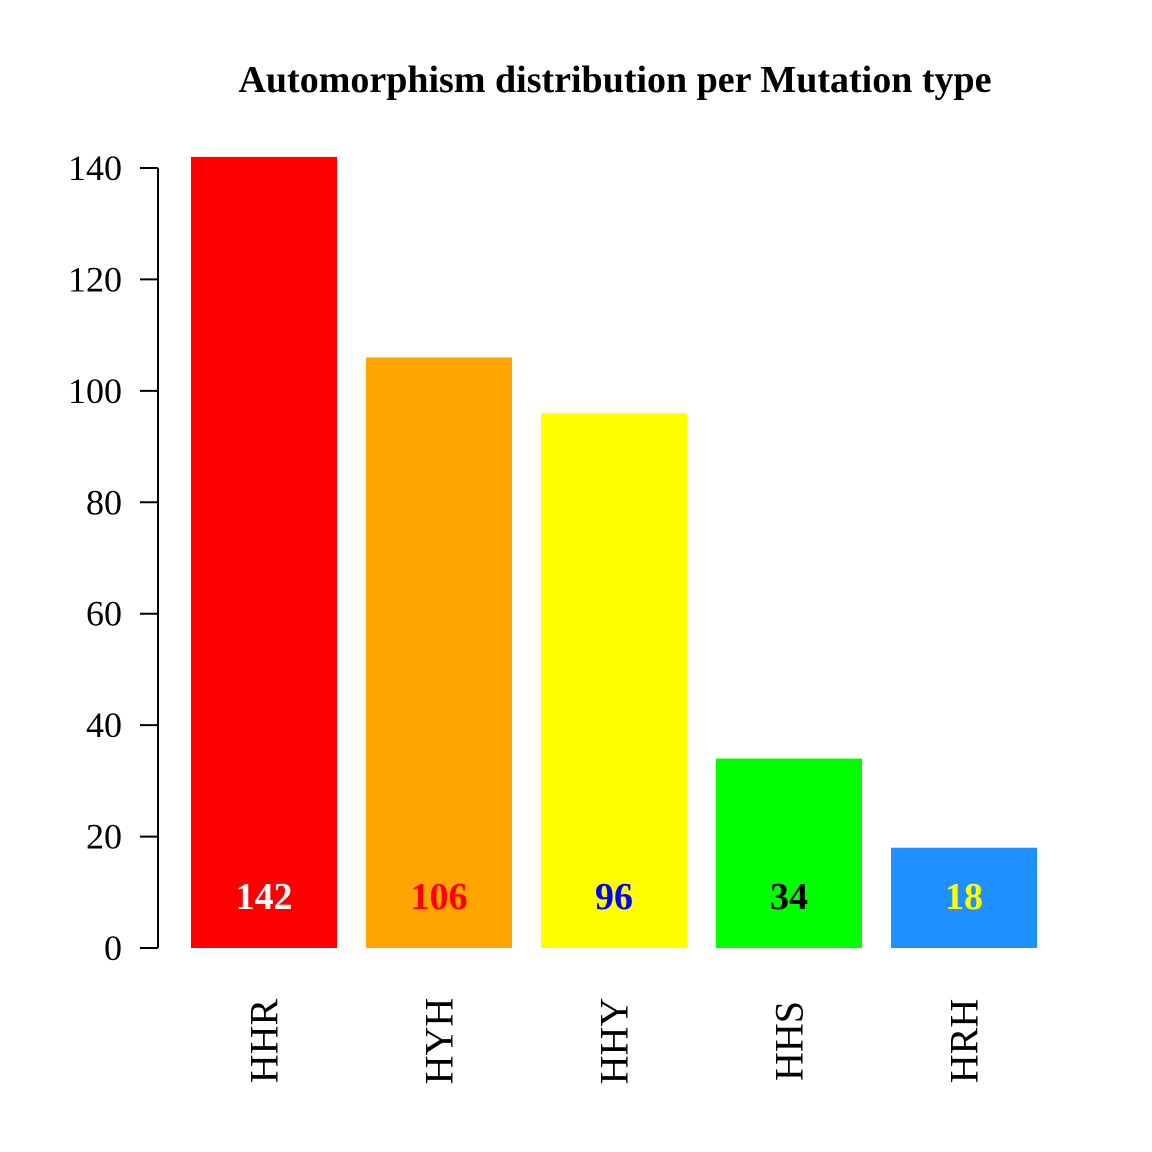  What do you see at coordinates (95, 391) in the screenshot?
I see `y-tick-label: 100` at bounding box center [95, 391].